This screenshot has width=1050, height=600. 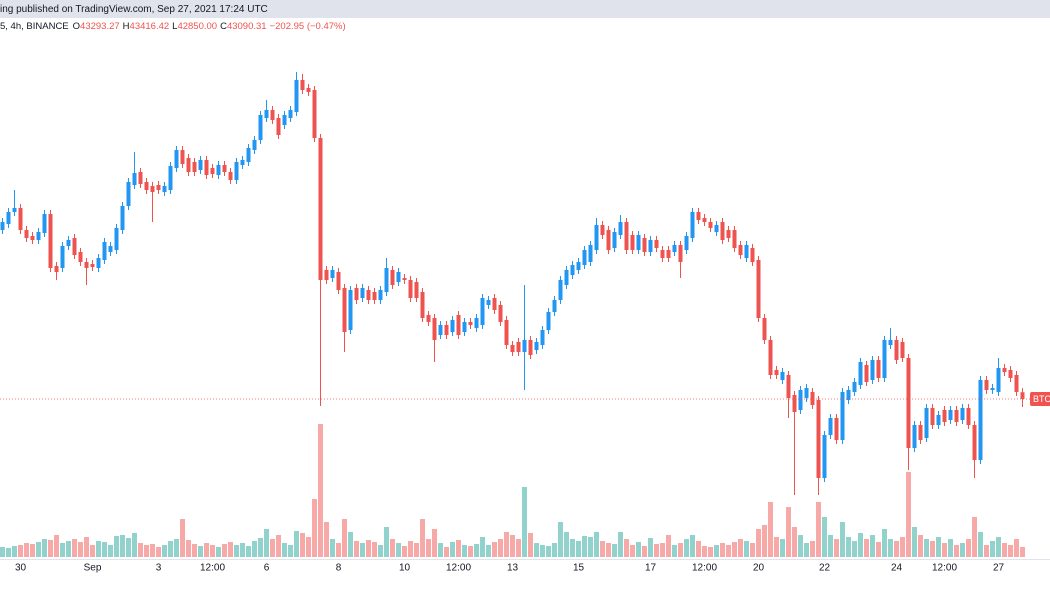 What do you see at coordinates (458, 568) in the screenshot?
I see `x-tick-label: 12:00` at bounding box center [458, 568].